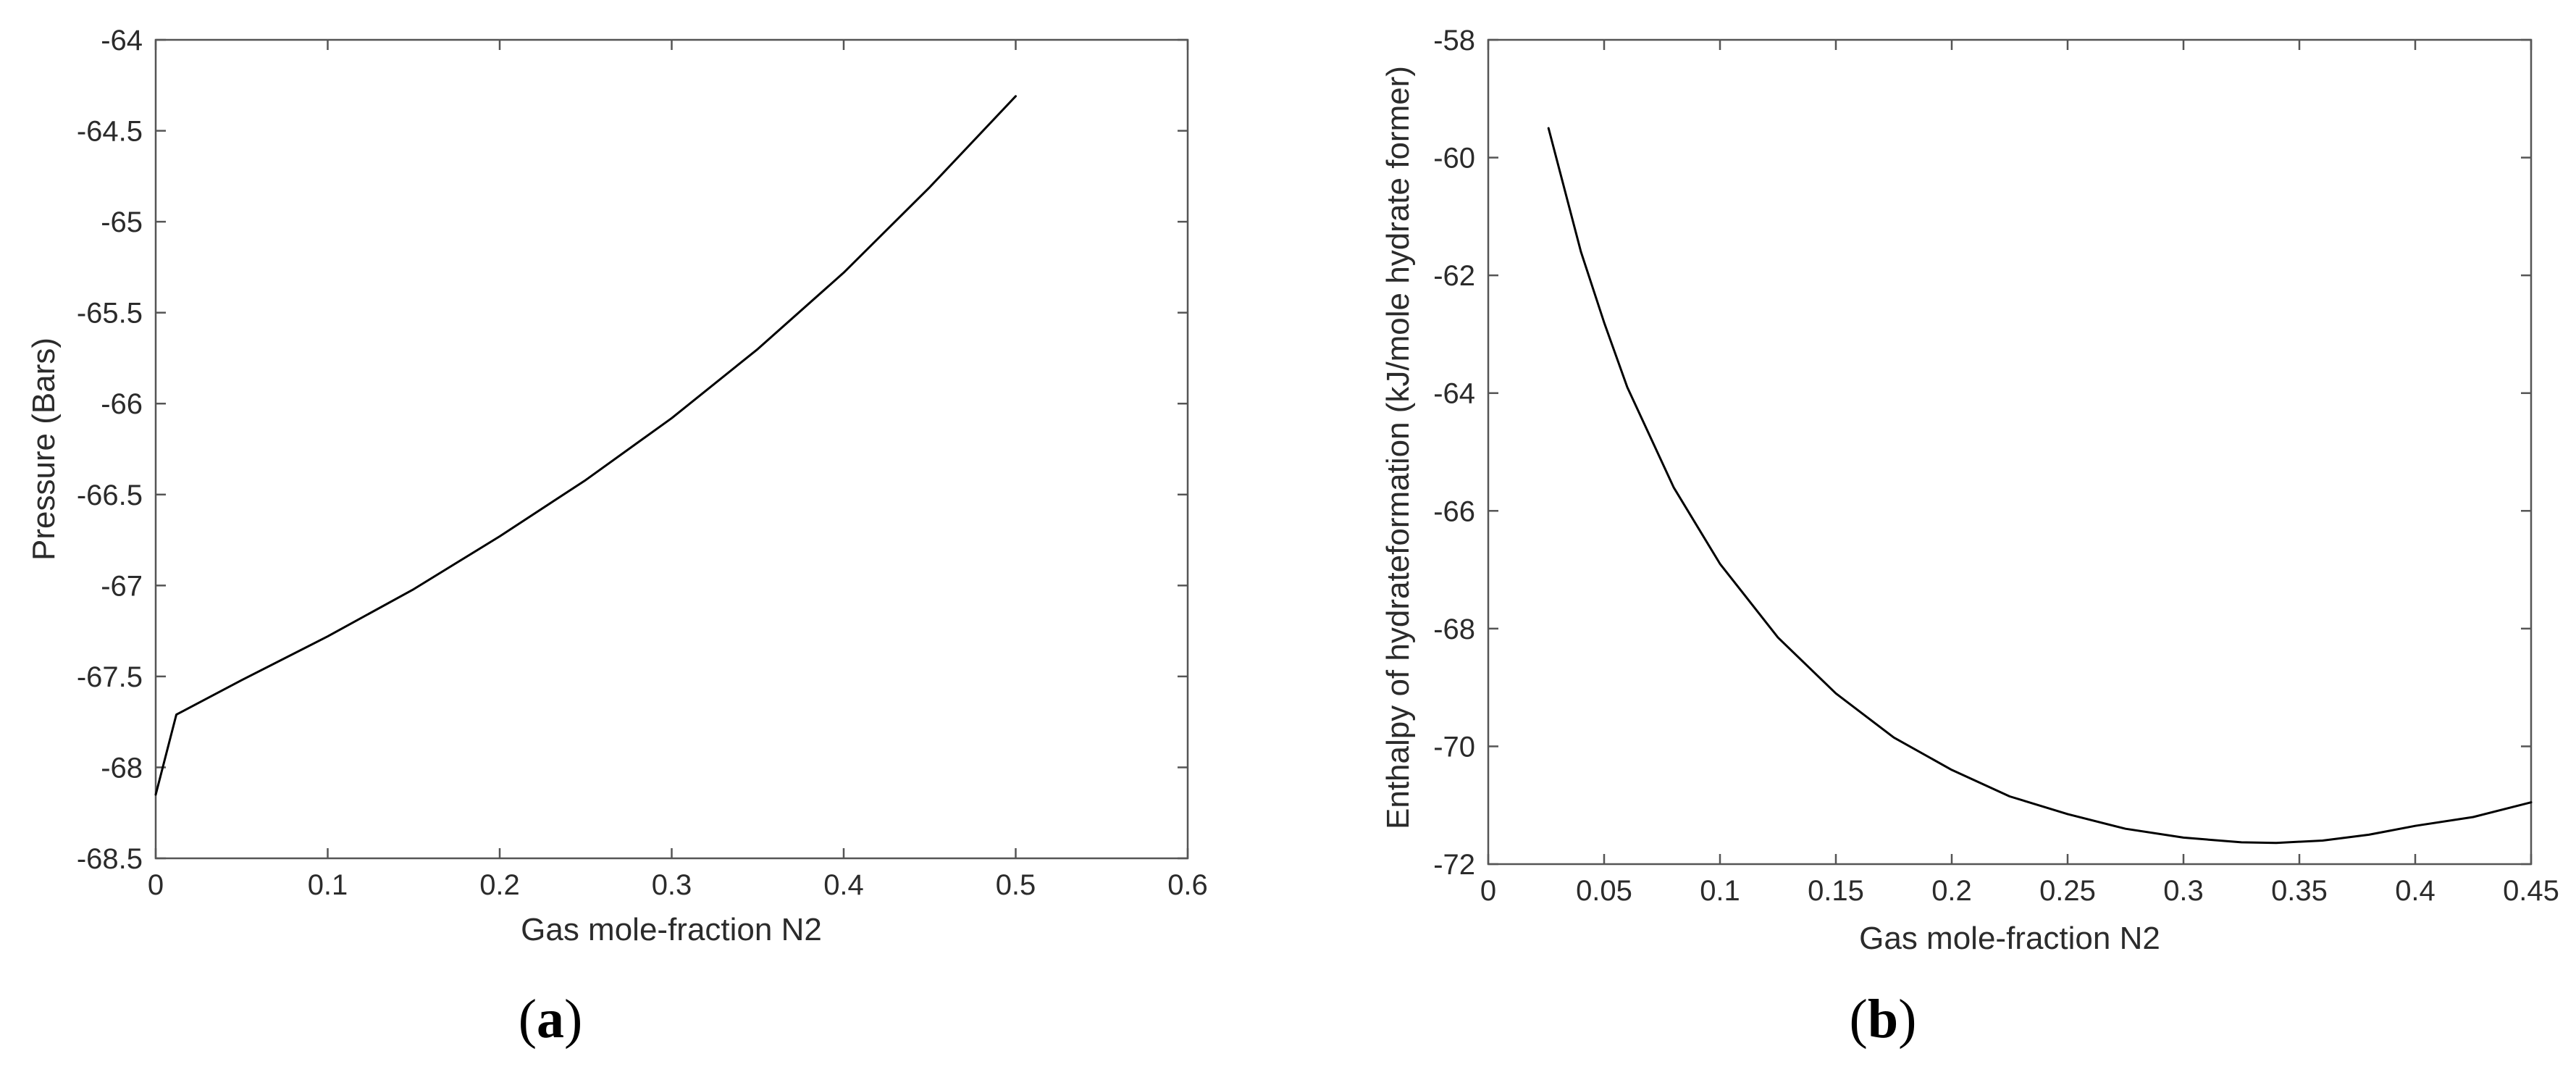 This screenshot has width=2576, height=1072. I want to click on y-tick-label-b: -70, so click(1454, 747).